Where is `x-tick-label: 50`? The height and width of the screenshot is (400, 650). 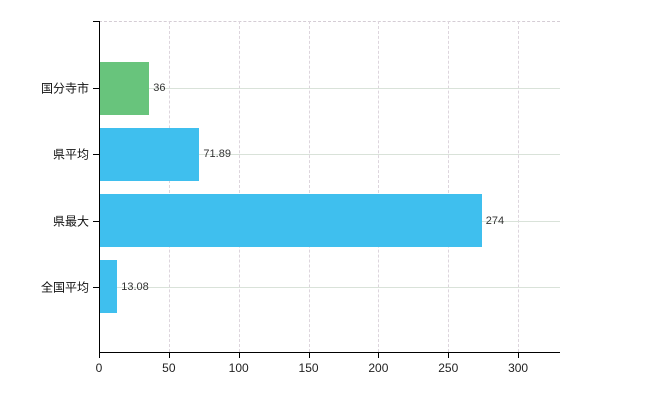 x-tick-label: 50 is located at coordinates (169, 368).